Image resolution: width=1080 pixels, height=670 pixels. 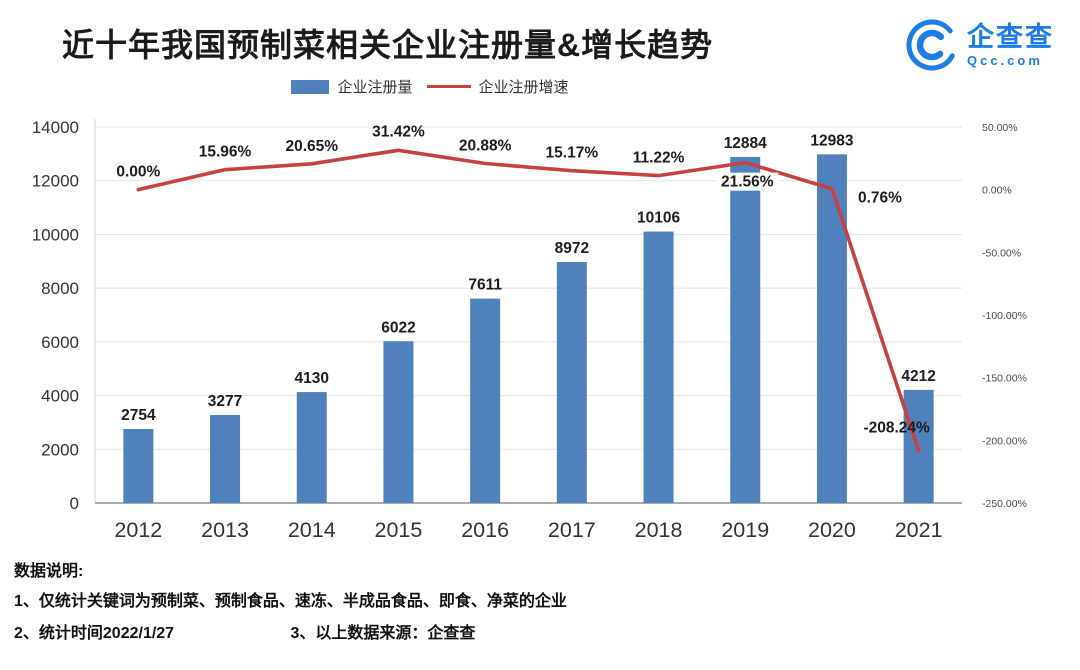 What do you see at coordinates (485, 145) in the screenshot?
I see `line-point-label: 20.88%` at bounding box center [485, 145].